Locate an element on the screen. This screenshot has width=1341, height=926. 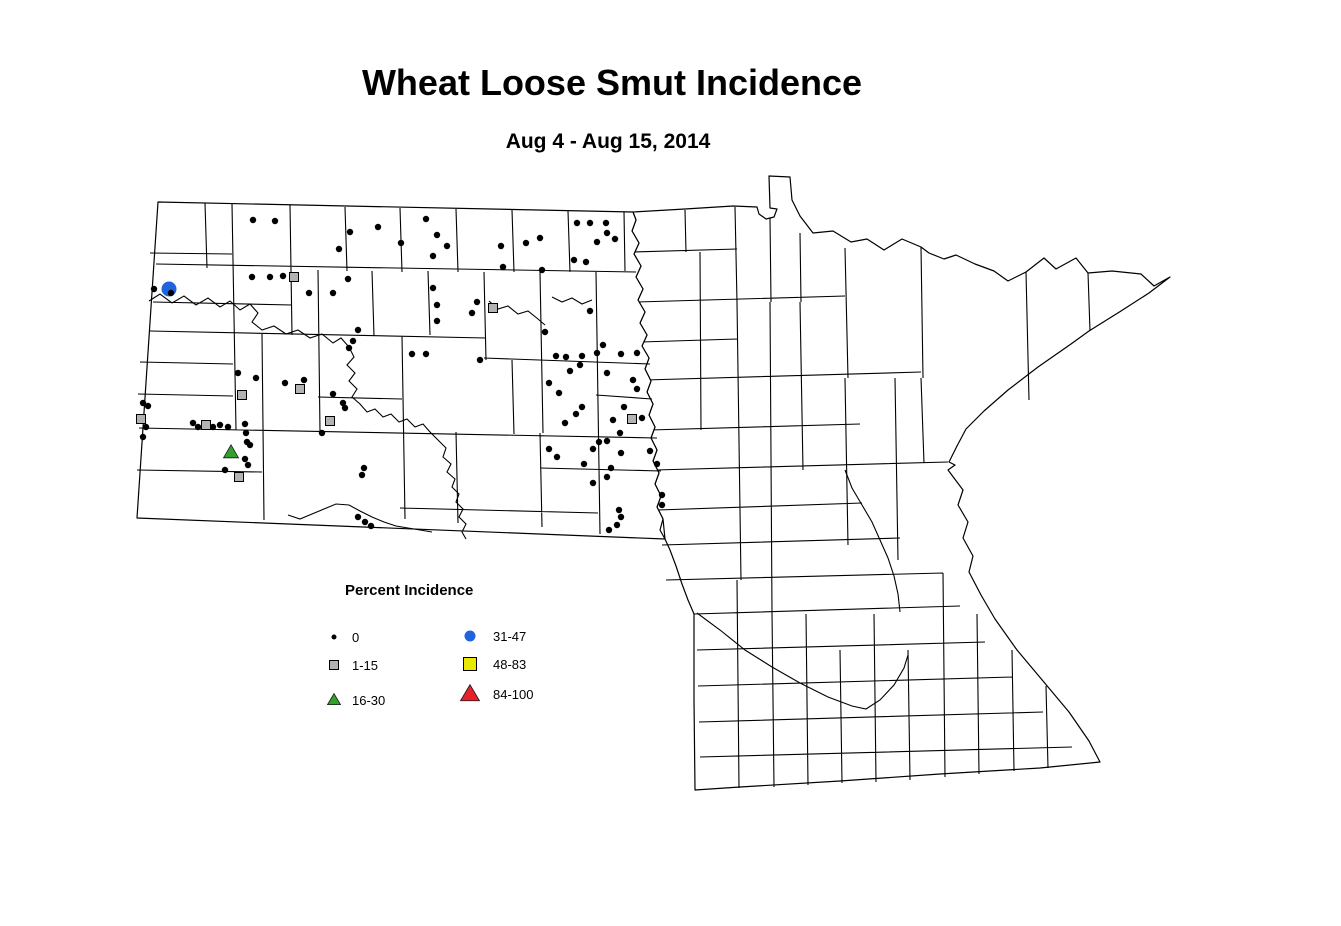
incidence-markers is located at coordinates (401, 374).